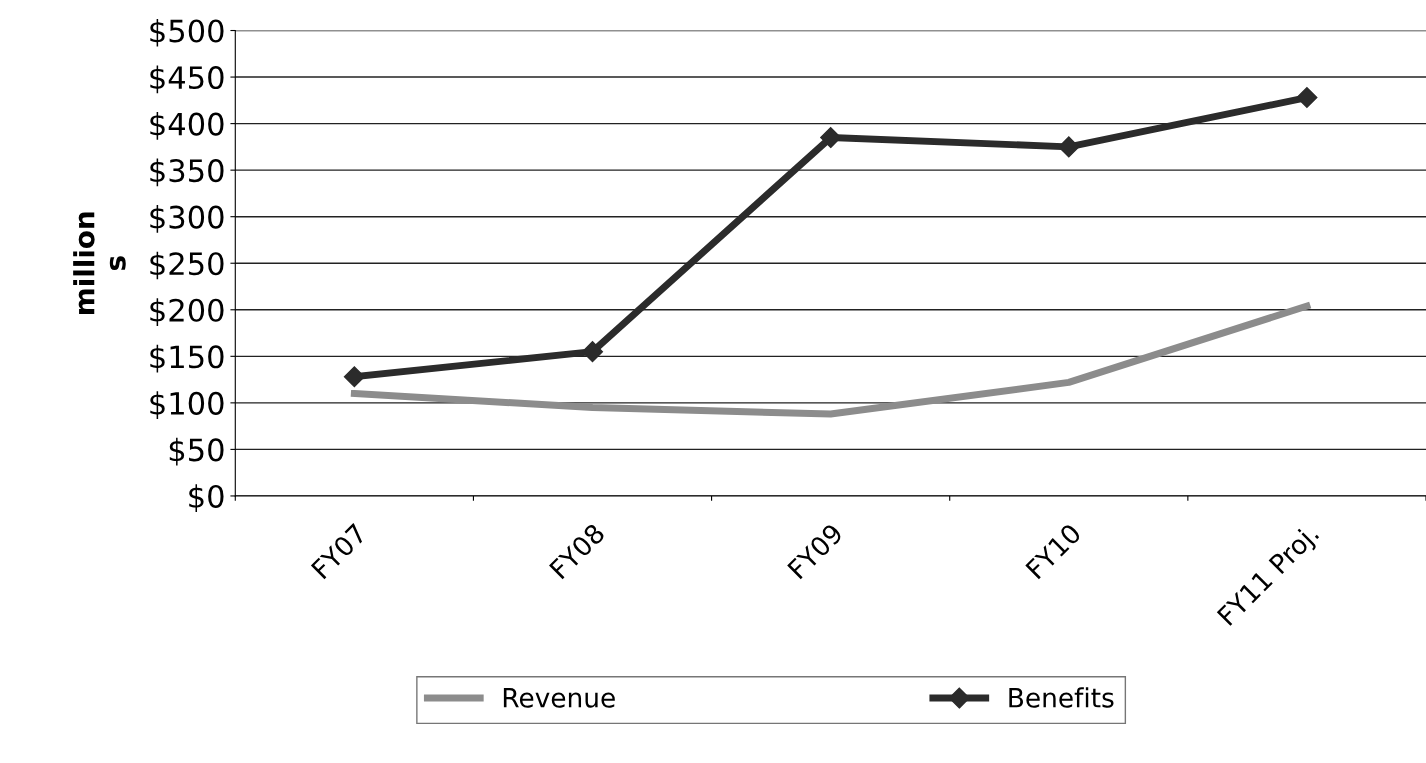 The width and height of the screenshot is (1426, 763). Describe the element at coordinates (99, 263) in the screenshot. I see `y-axis-title: million s` at that location.